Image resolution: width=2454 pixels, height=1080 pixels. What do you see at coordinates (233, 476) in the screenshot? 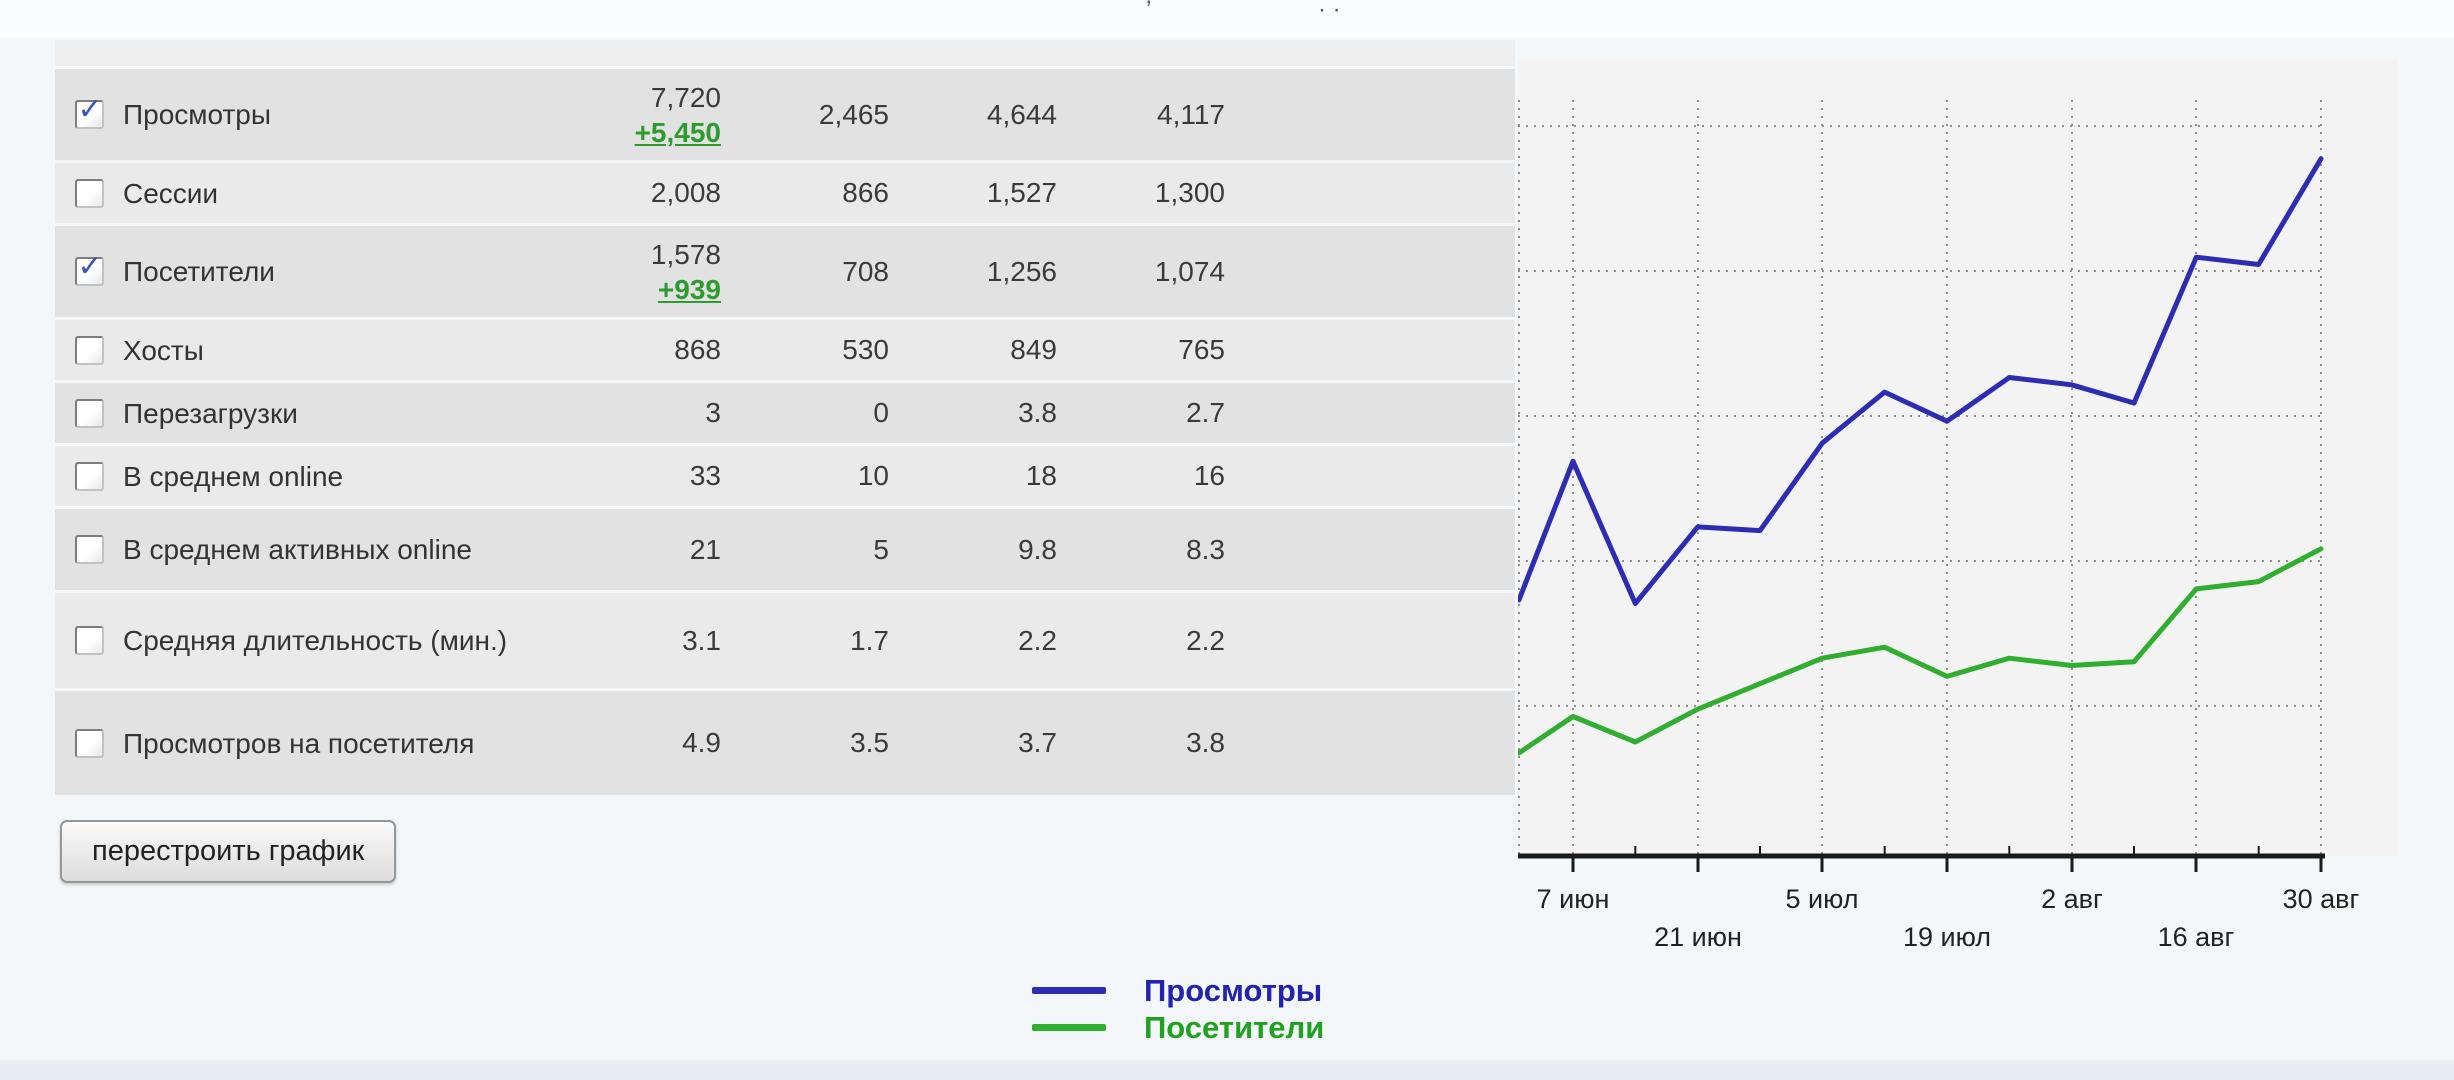
I see `row-label: В среднем online` at bounding box center [233, 476].